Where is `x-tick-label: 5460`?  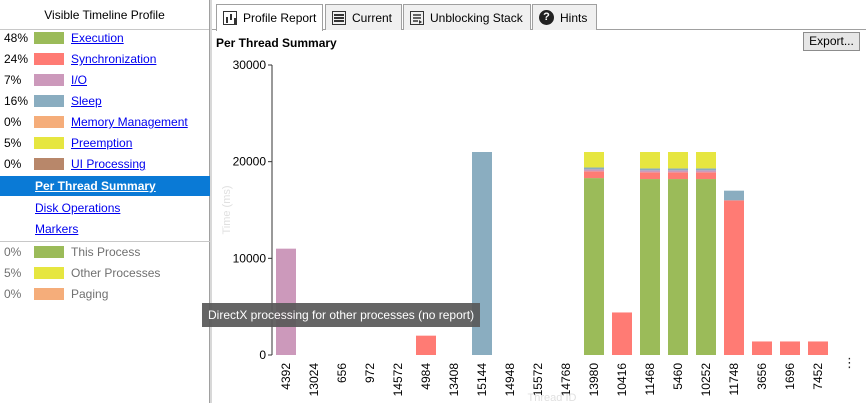 x-tick-label: 5460 is located at coordinates (678, 376).